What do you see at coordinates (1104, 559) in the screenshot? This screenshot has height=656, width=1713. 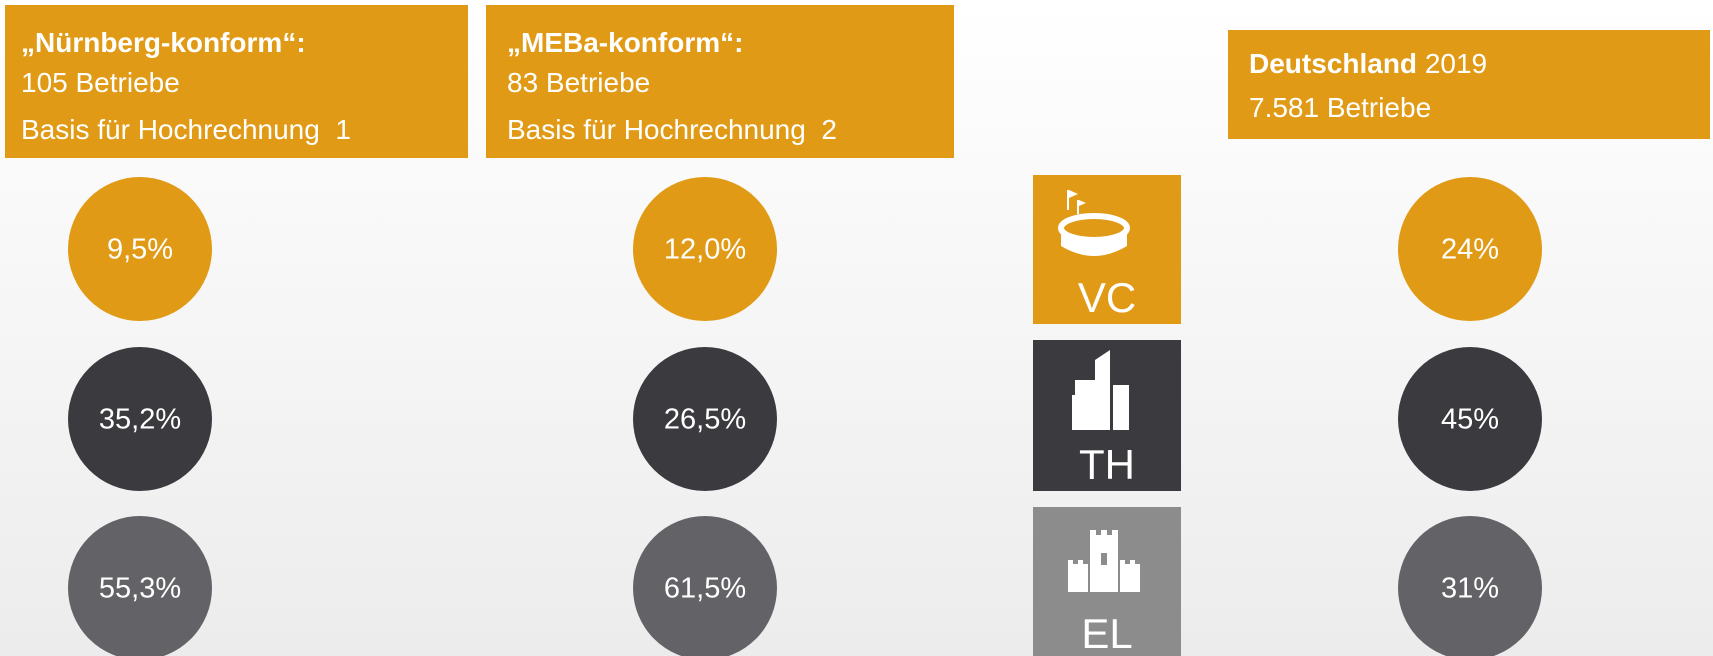 I see `castle-door` at bounding box center [1104, 559].